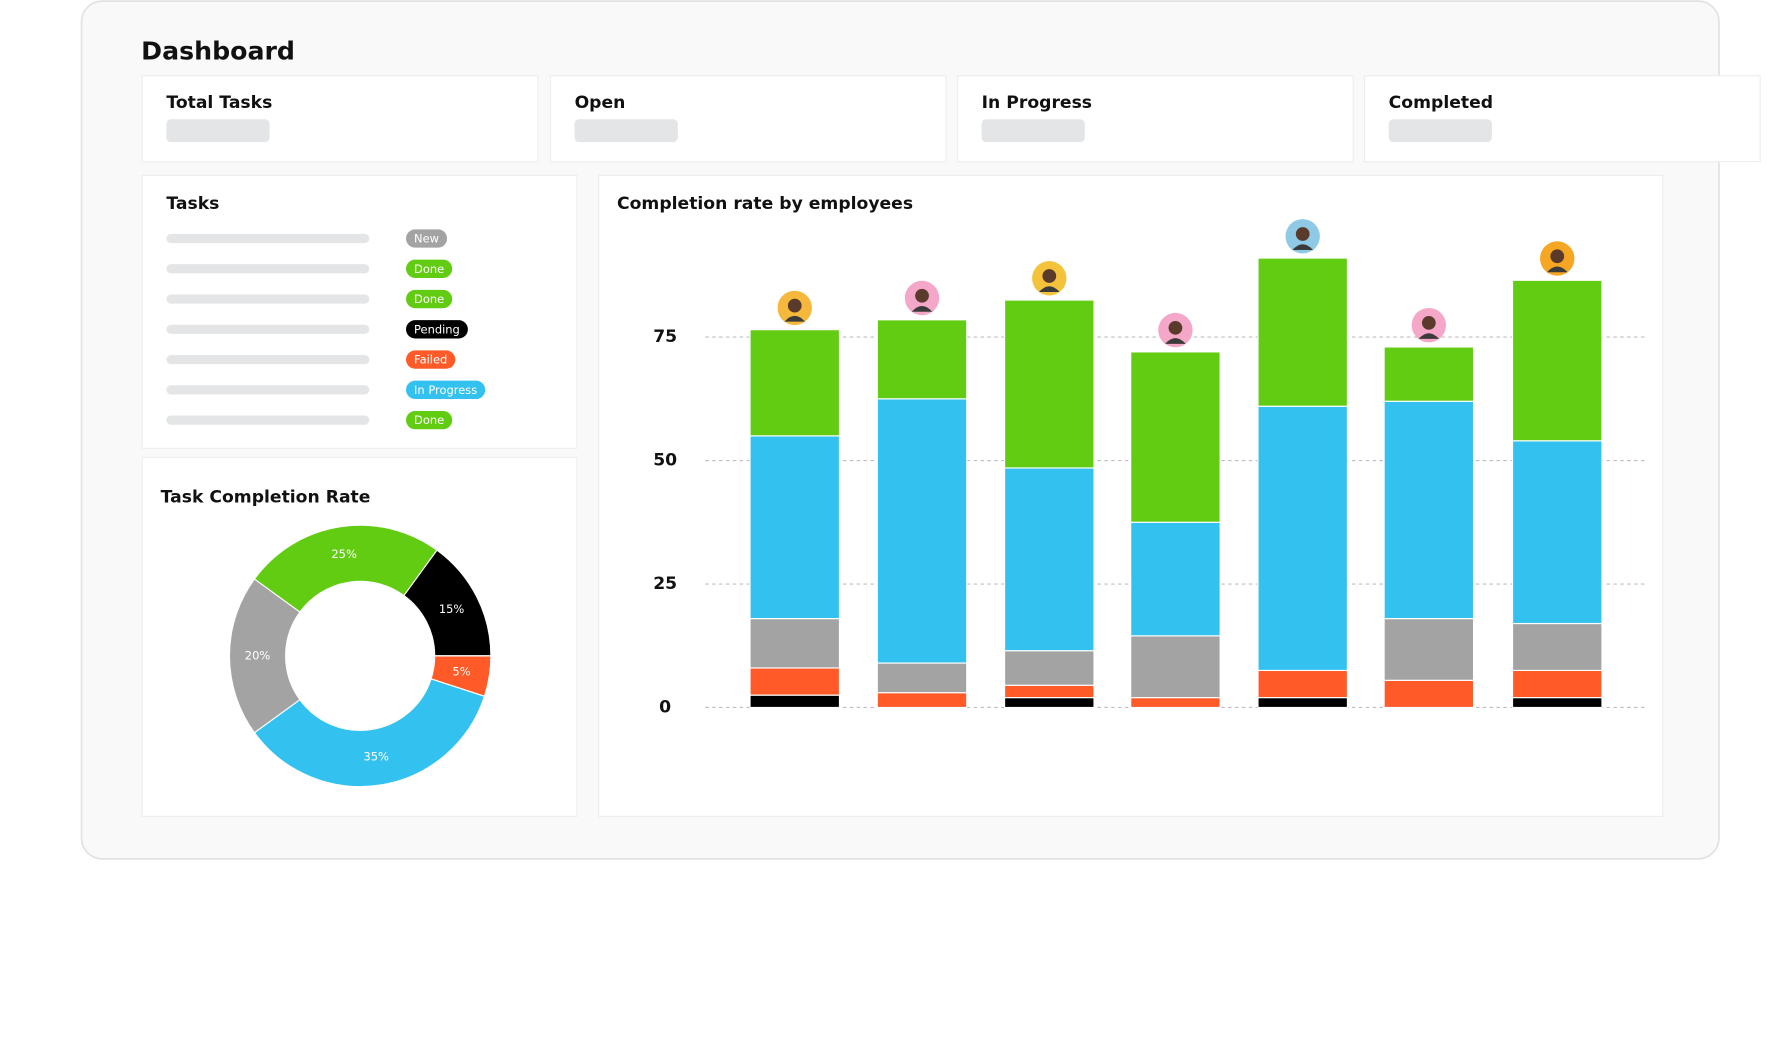 This screenshot has height=1040, width=1789. I want to click on donut-label: 5%, so click(461, 671).